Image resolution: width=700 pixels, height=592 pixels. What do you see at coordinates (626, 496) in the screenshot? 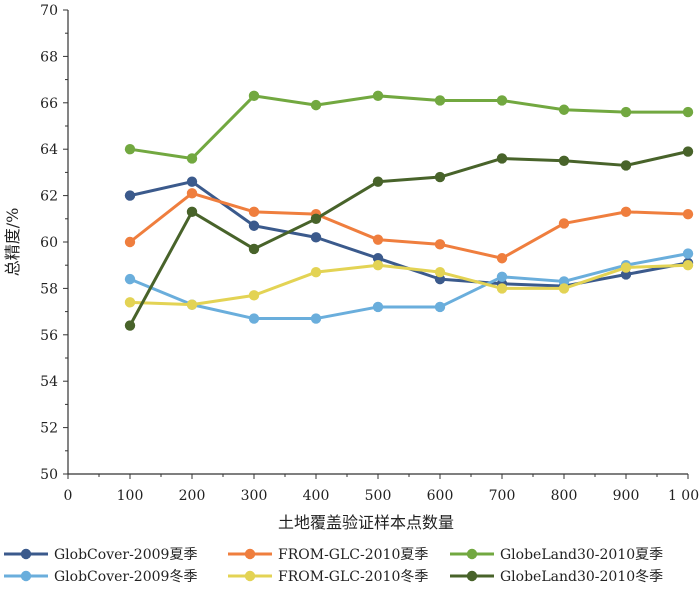
I see `x-tick-label: 900` at bounding box center [626, 496].